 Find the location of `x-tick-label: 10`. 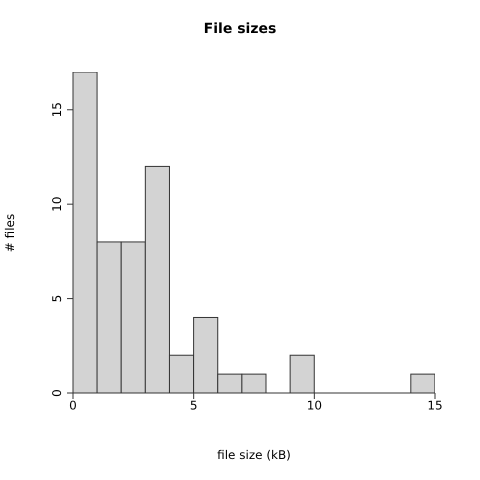

x-tick-label: 10 is located at coordinates (314, 405).